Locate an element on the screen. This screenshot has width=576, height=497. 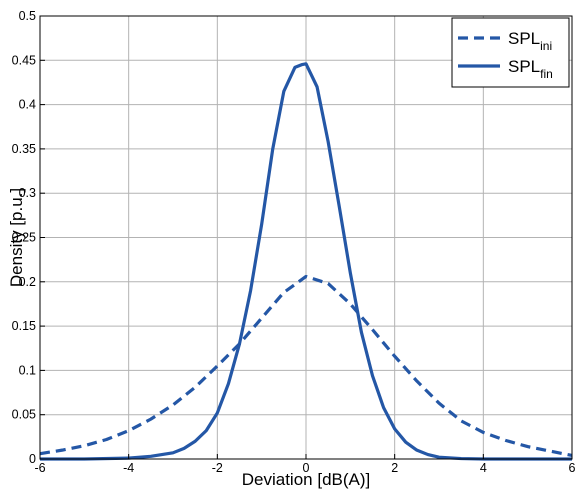
y-axis-label: Density [p.u.] is located at coordinates (16, 237).